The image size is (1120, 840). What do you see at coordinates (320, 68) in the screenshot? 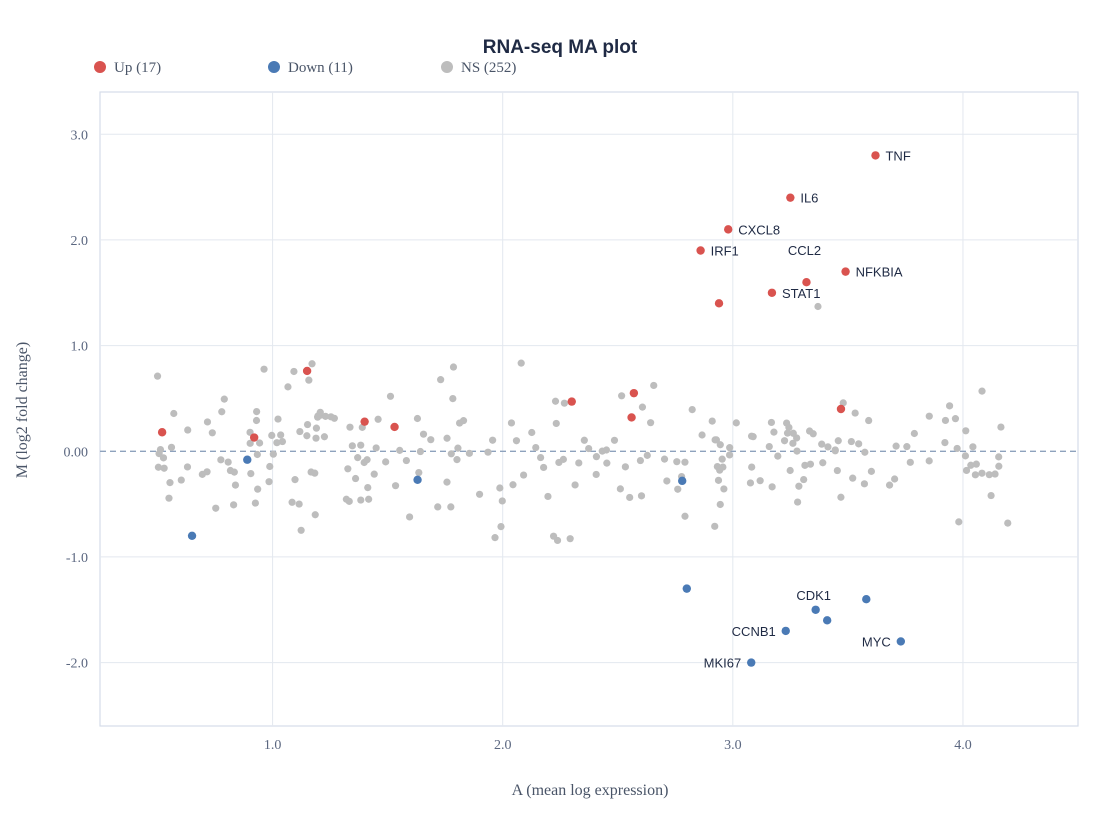
I see `legend-label-down: Down (11)` at bounding box center [320, 68].